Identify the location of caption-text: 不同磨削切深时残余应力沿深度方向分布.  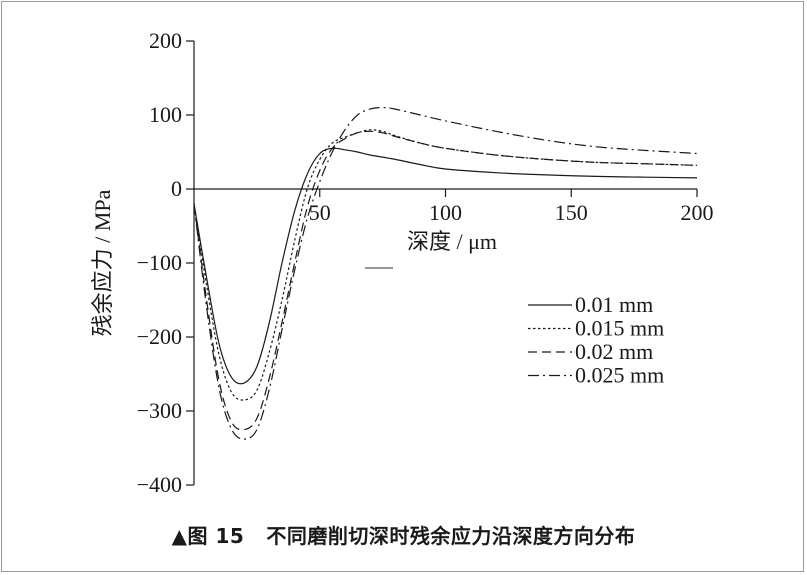
(451, 536).